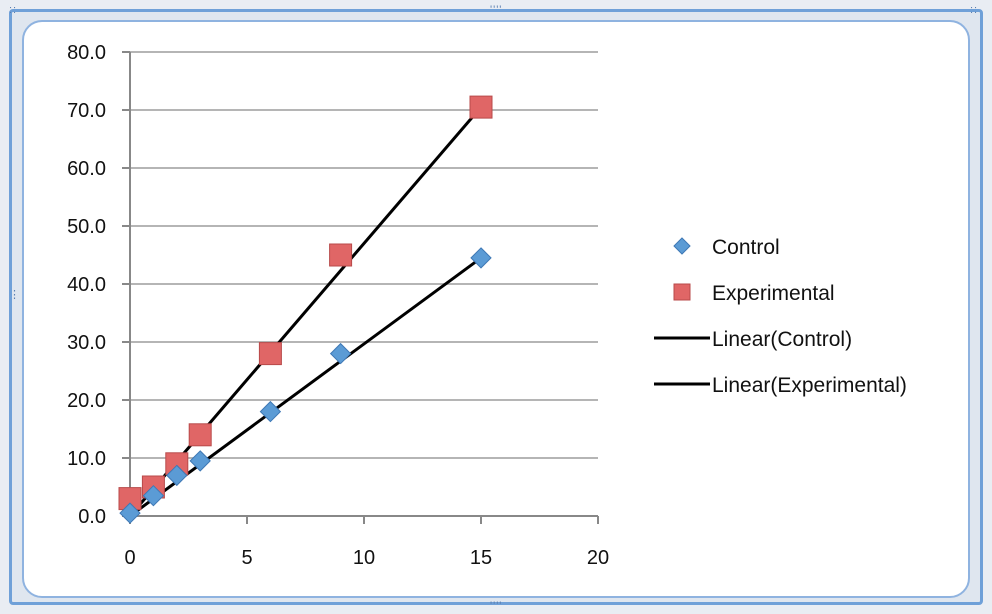 The image size is (992, 614). Describe the element at coordinates (496, 10) in the screenshot. I see `resize-handle-top: ''''` at that location.